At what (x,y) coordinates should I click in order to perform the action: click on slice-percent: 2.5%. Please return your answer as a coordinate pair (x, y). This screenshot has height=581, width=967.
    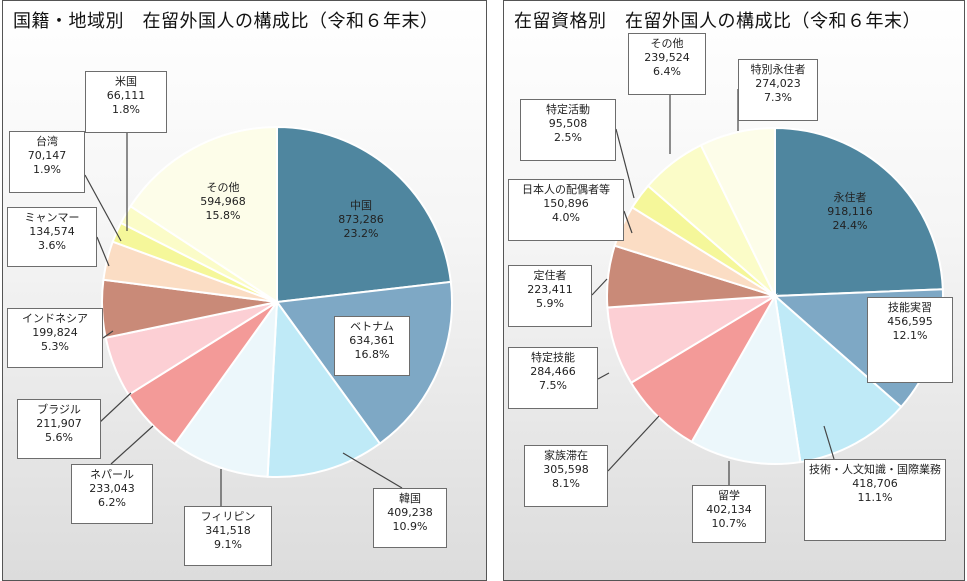
    Looking at the image, I should click on (568, 137).